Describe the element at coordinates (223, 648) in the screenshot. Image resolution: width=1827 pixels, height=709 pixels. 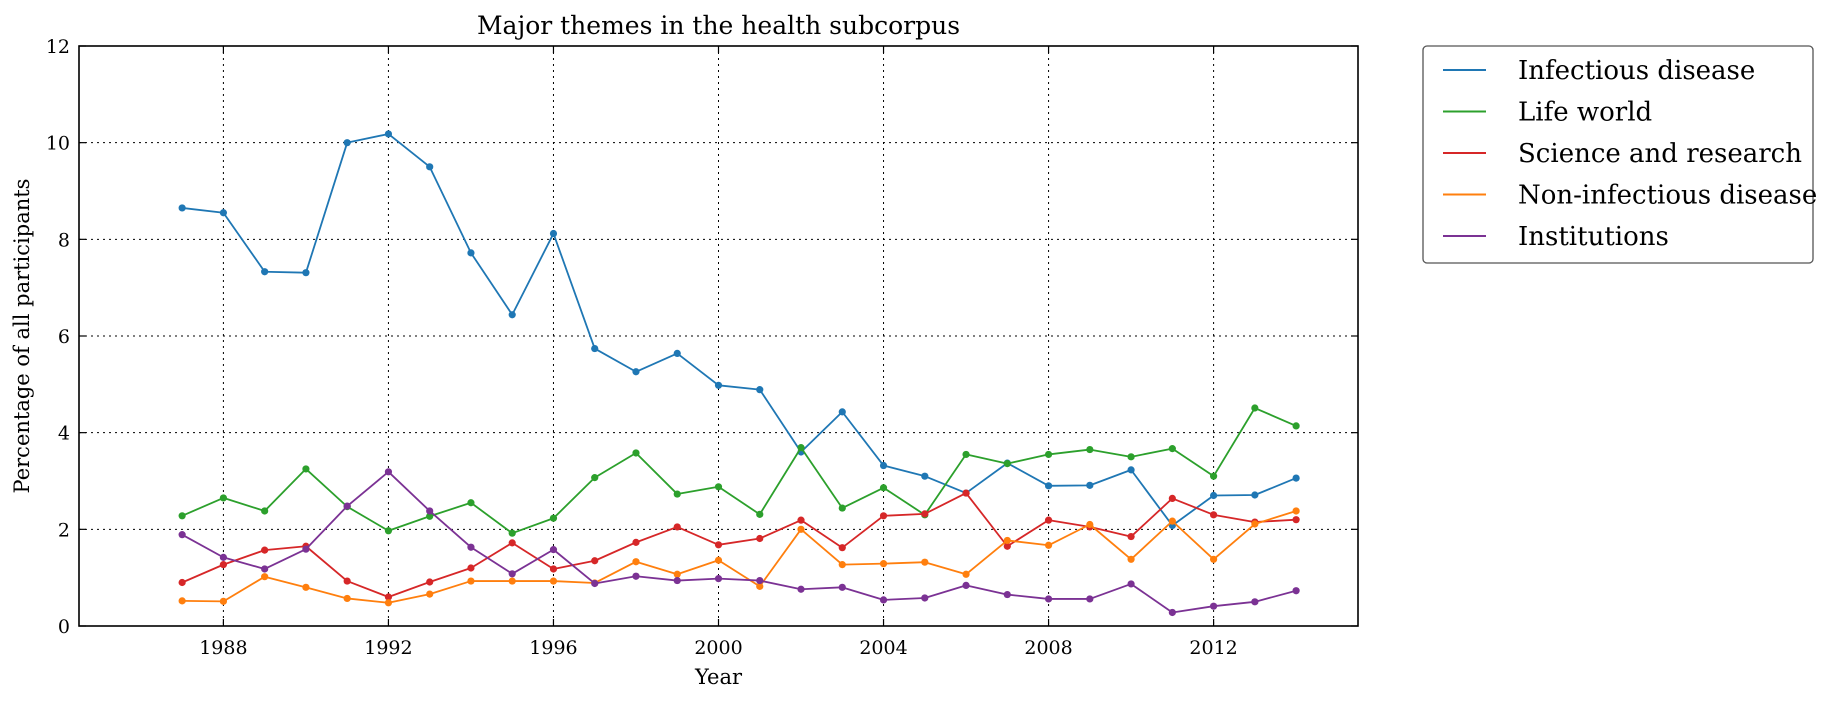
I see `x-tick-label: 1988` at that location.